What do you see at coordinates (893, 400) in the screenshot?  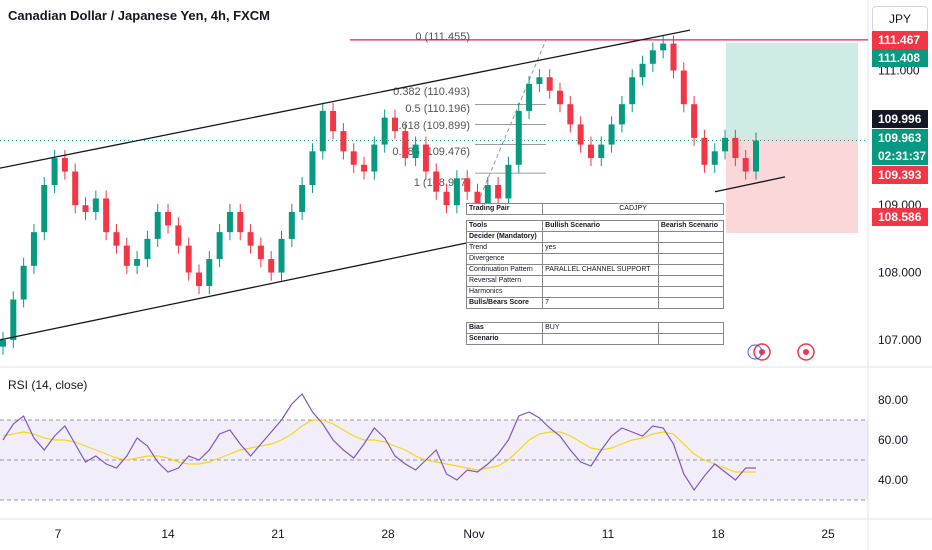 I see `rsi-tick-label: 80.00` at bounding box center [893, 400].